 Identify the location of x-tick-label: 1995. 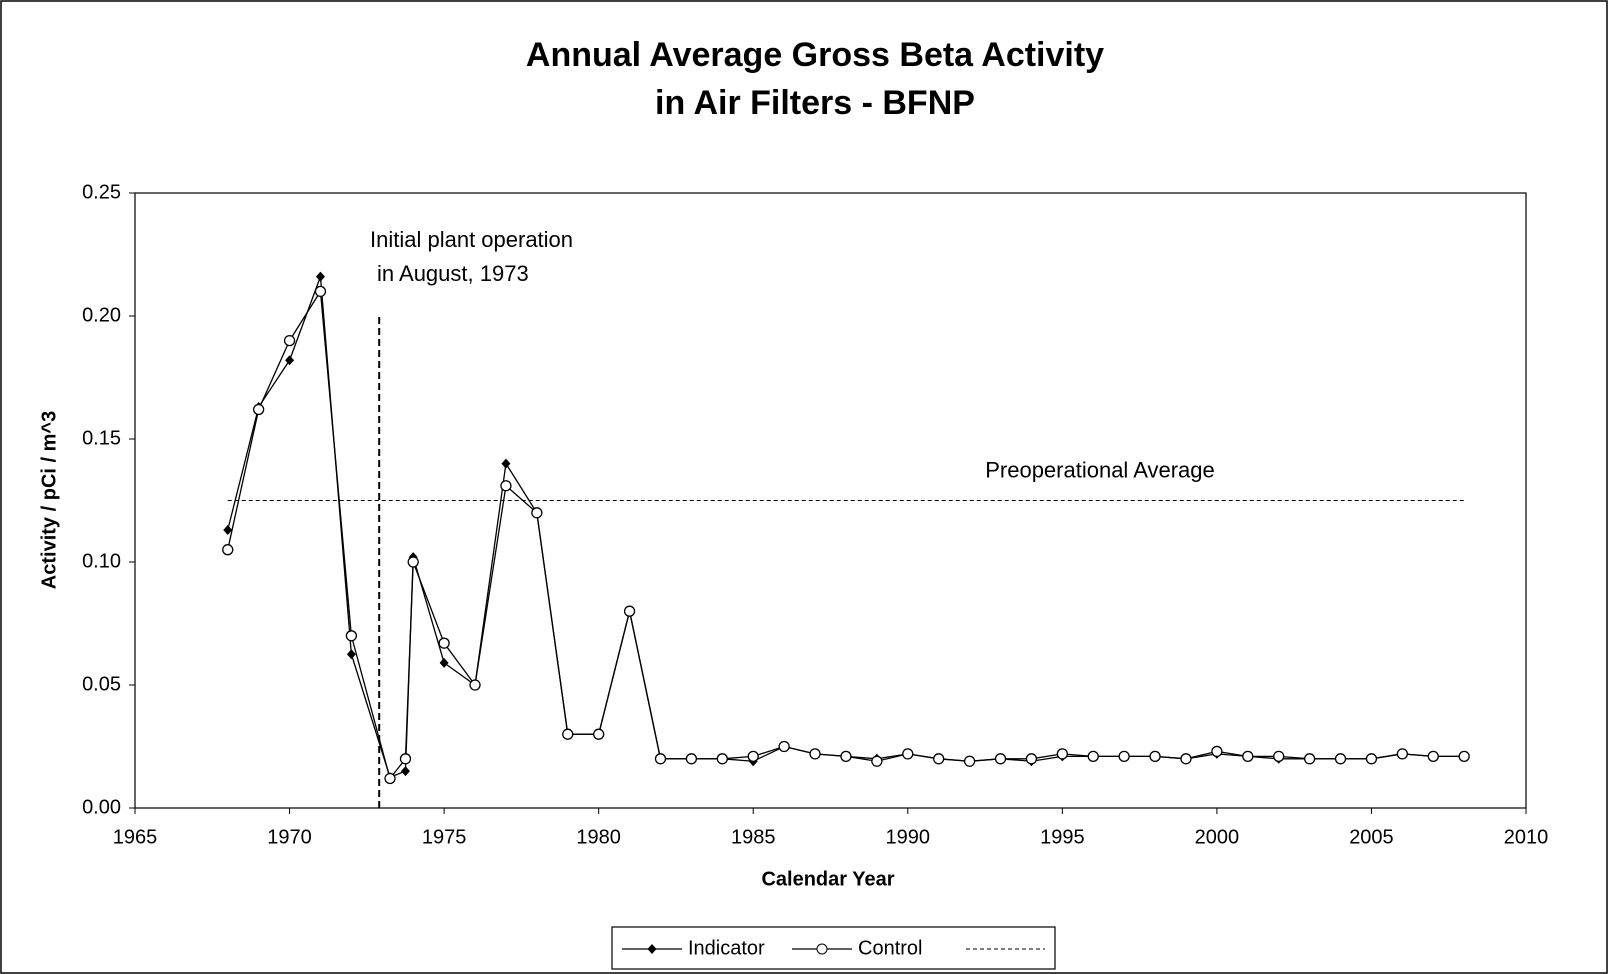
(1062, 837).